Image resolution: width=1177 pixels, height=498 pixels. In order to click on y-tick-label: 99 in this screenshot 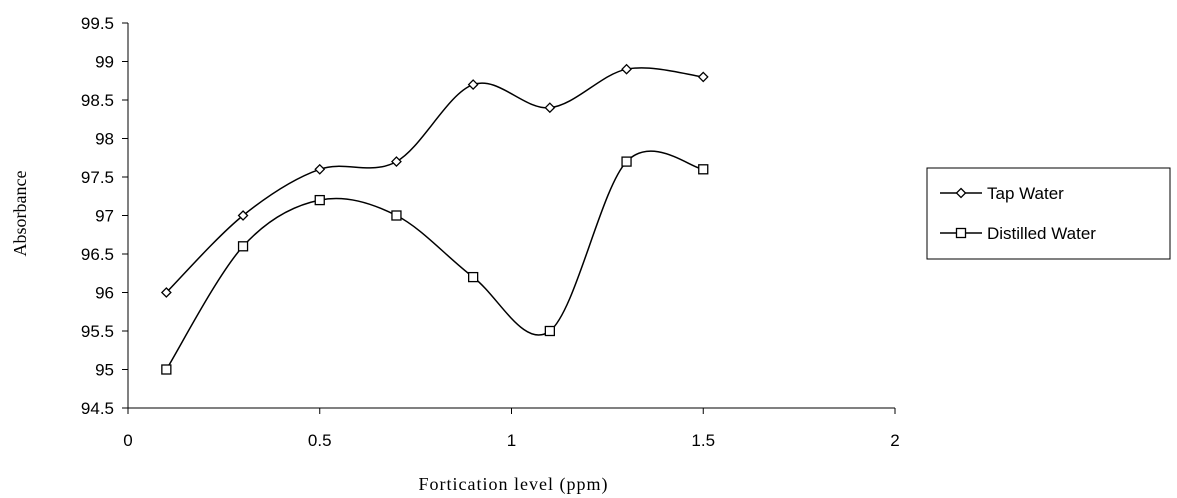, I will do `click(104, 62)`.